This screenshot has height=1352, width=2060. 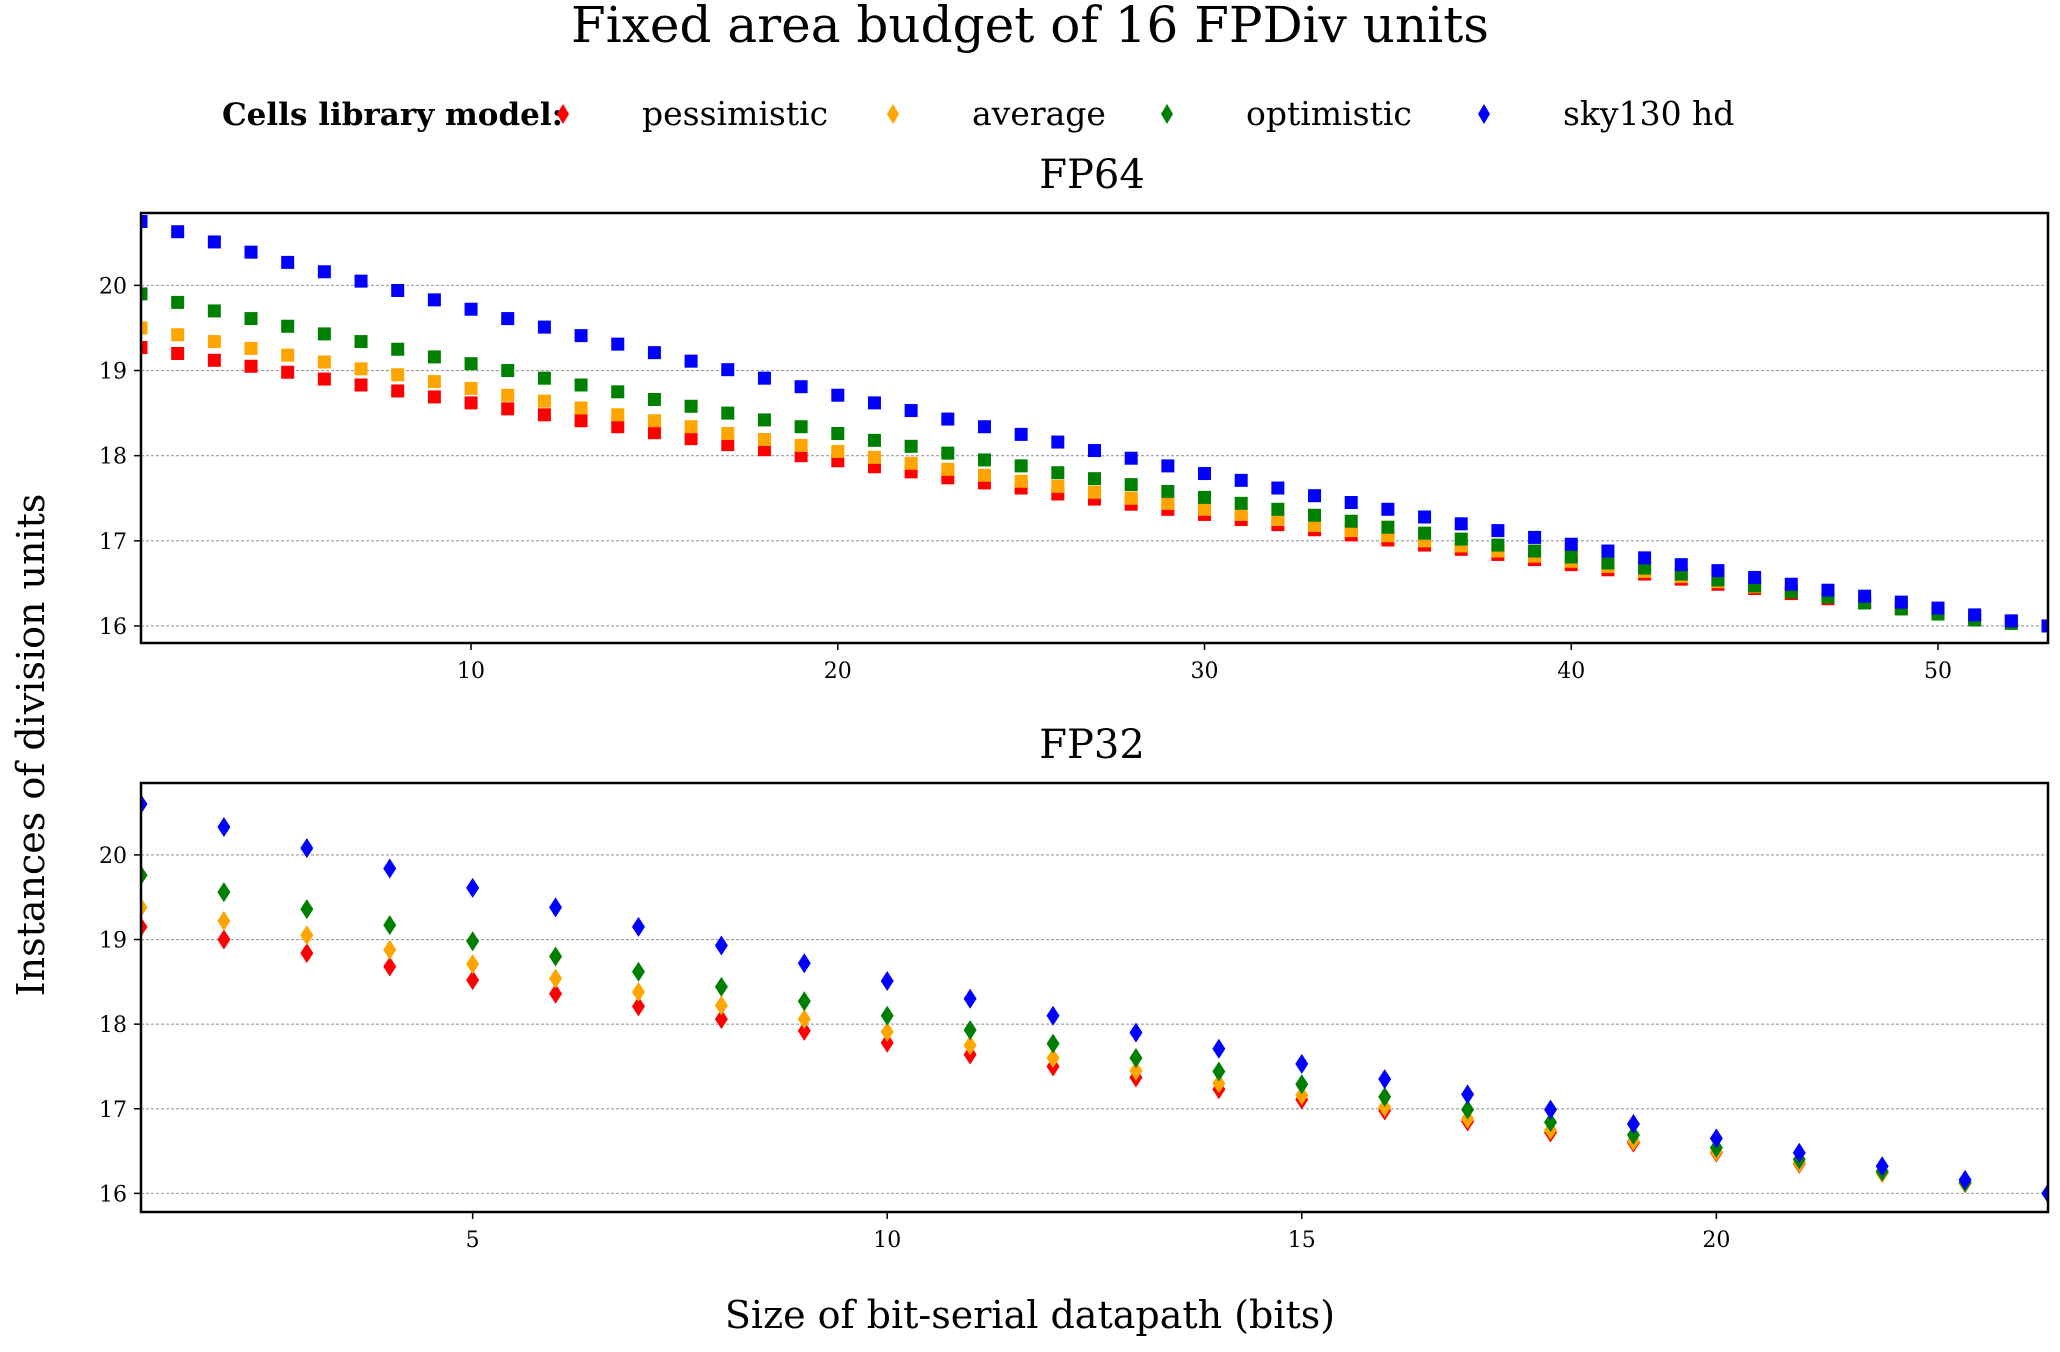 What do you see at coordinates (1205, 671) in the screenshot?
I see `x-tick-label: 30` at bounding box center [1205, 671].